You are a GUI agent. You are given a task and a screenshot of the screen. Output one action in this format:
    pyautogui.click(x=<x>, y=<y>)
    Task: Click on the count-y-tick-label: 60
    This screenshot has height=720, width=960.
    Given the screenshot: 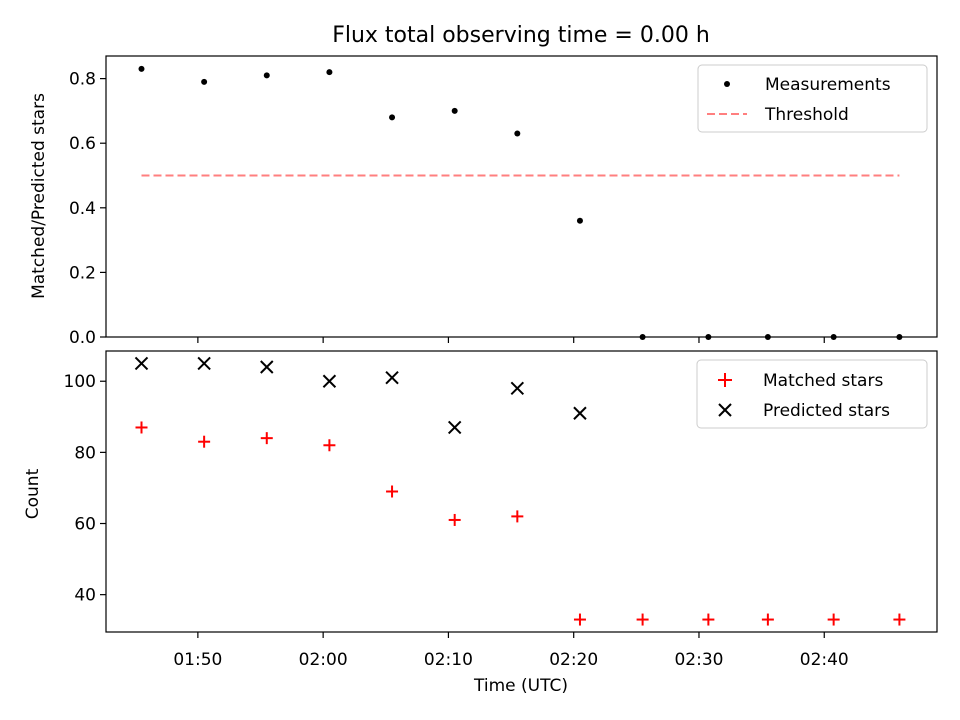 What is the action you would take?
    pyautogui.click(x=85, y=525)
    